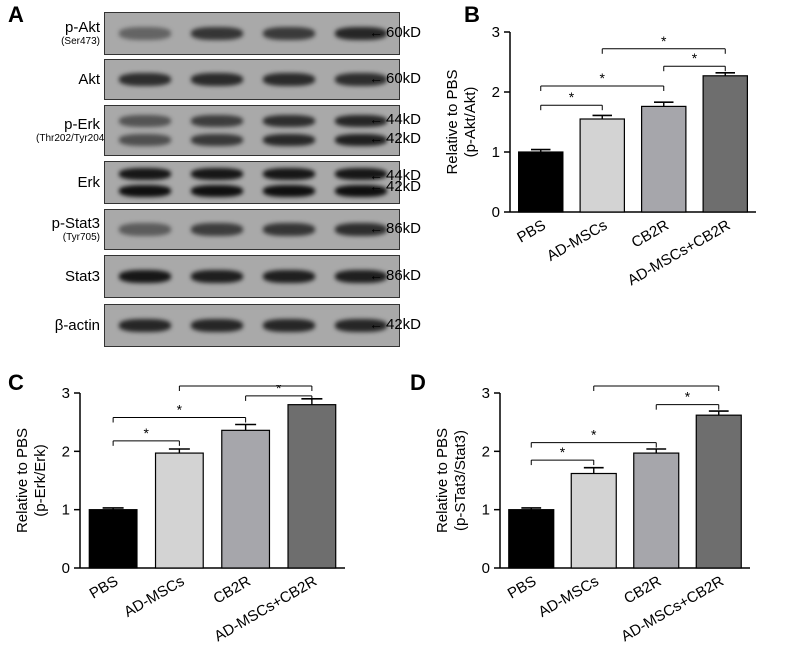  I want to click on molecular-weight-label: 86kD, so click(404, 275).